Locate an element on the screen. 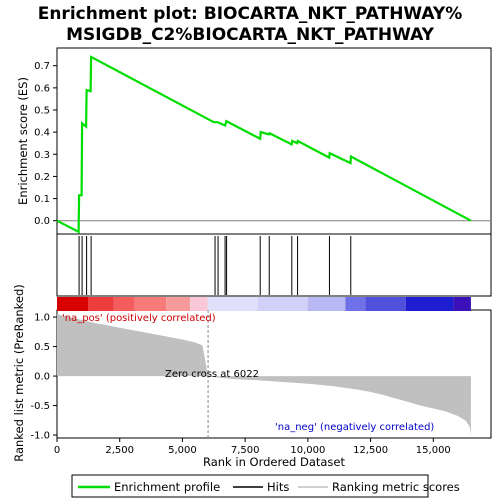 The width and height of the screenshot is (500, 500). chart-title-line2: MSIGDB_C2%BIOCARTA_NKT_PATHWAY is located at coordinates (250, 35).